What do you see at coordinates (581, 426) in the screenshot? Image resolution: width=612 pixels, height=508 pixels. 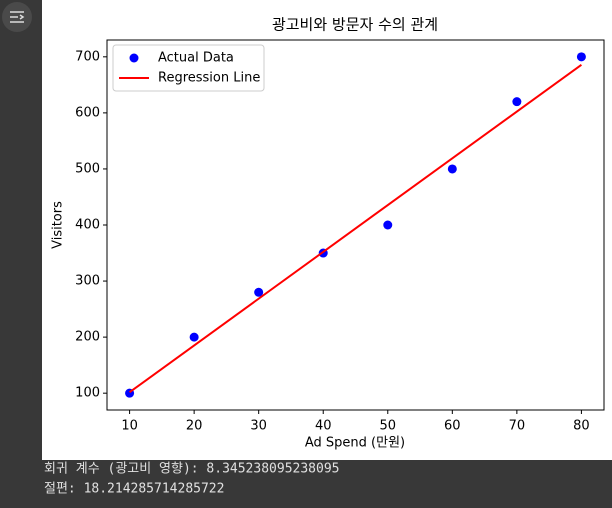 I see `x-tick-label: 80` at bounding box center [581, 426].